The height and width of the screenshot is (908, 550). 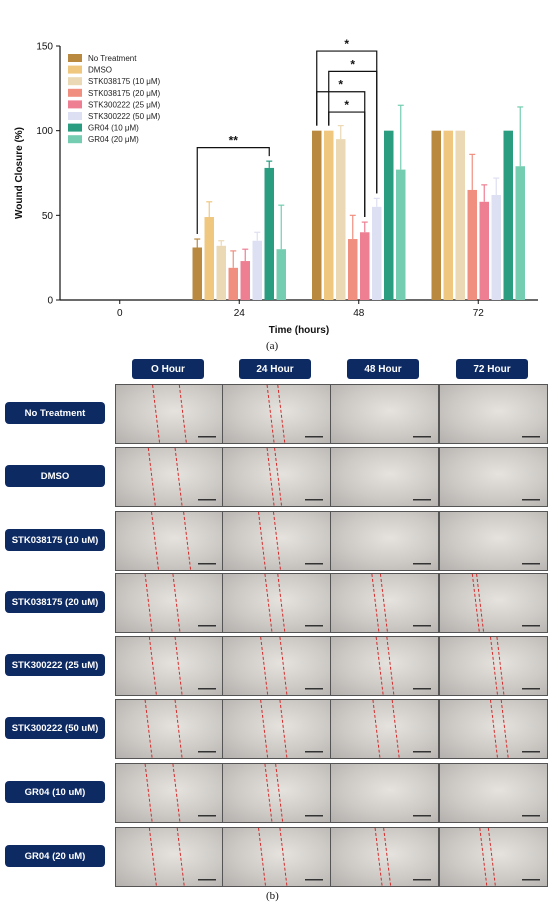 What do you see at coordinates (272, 896) in the screenshot?
I see `caption-b: (b)` at bounding box center [272, 896].